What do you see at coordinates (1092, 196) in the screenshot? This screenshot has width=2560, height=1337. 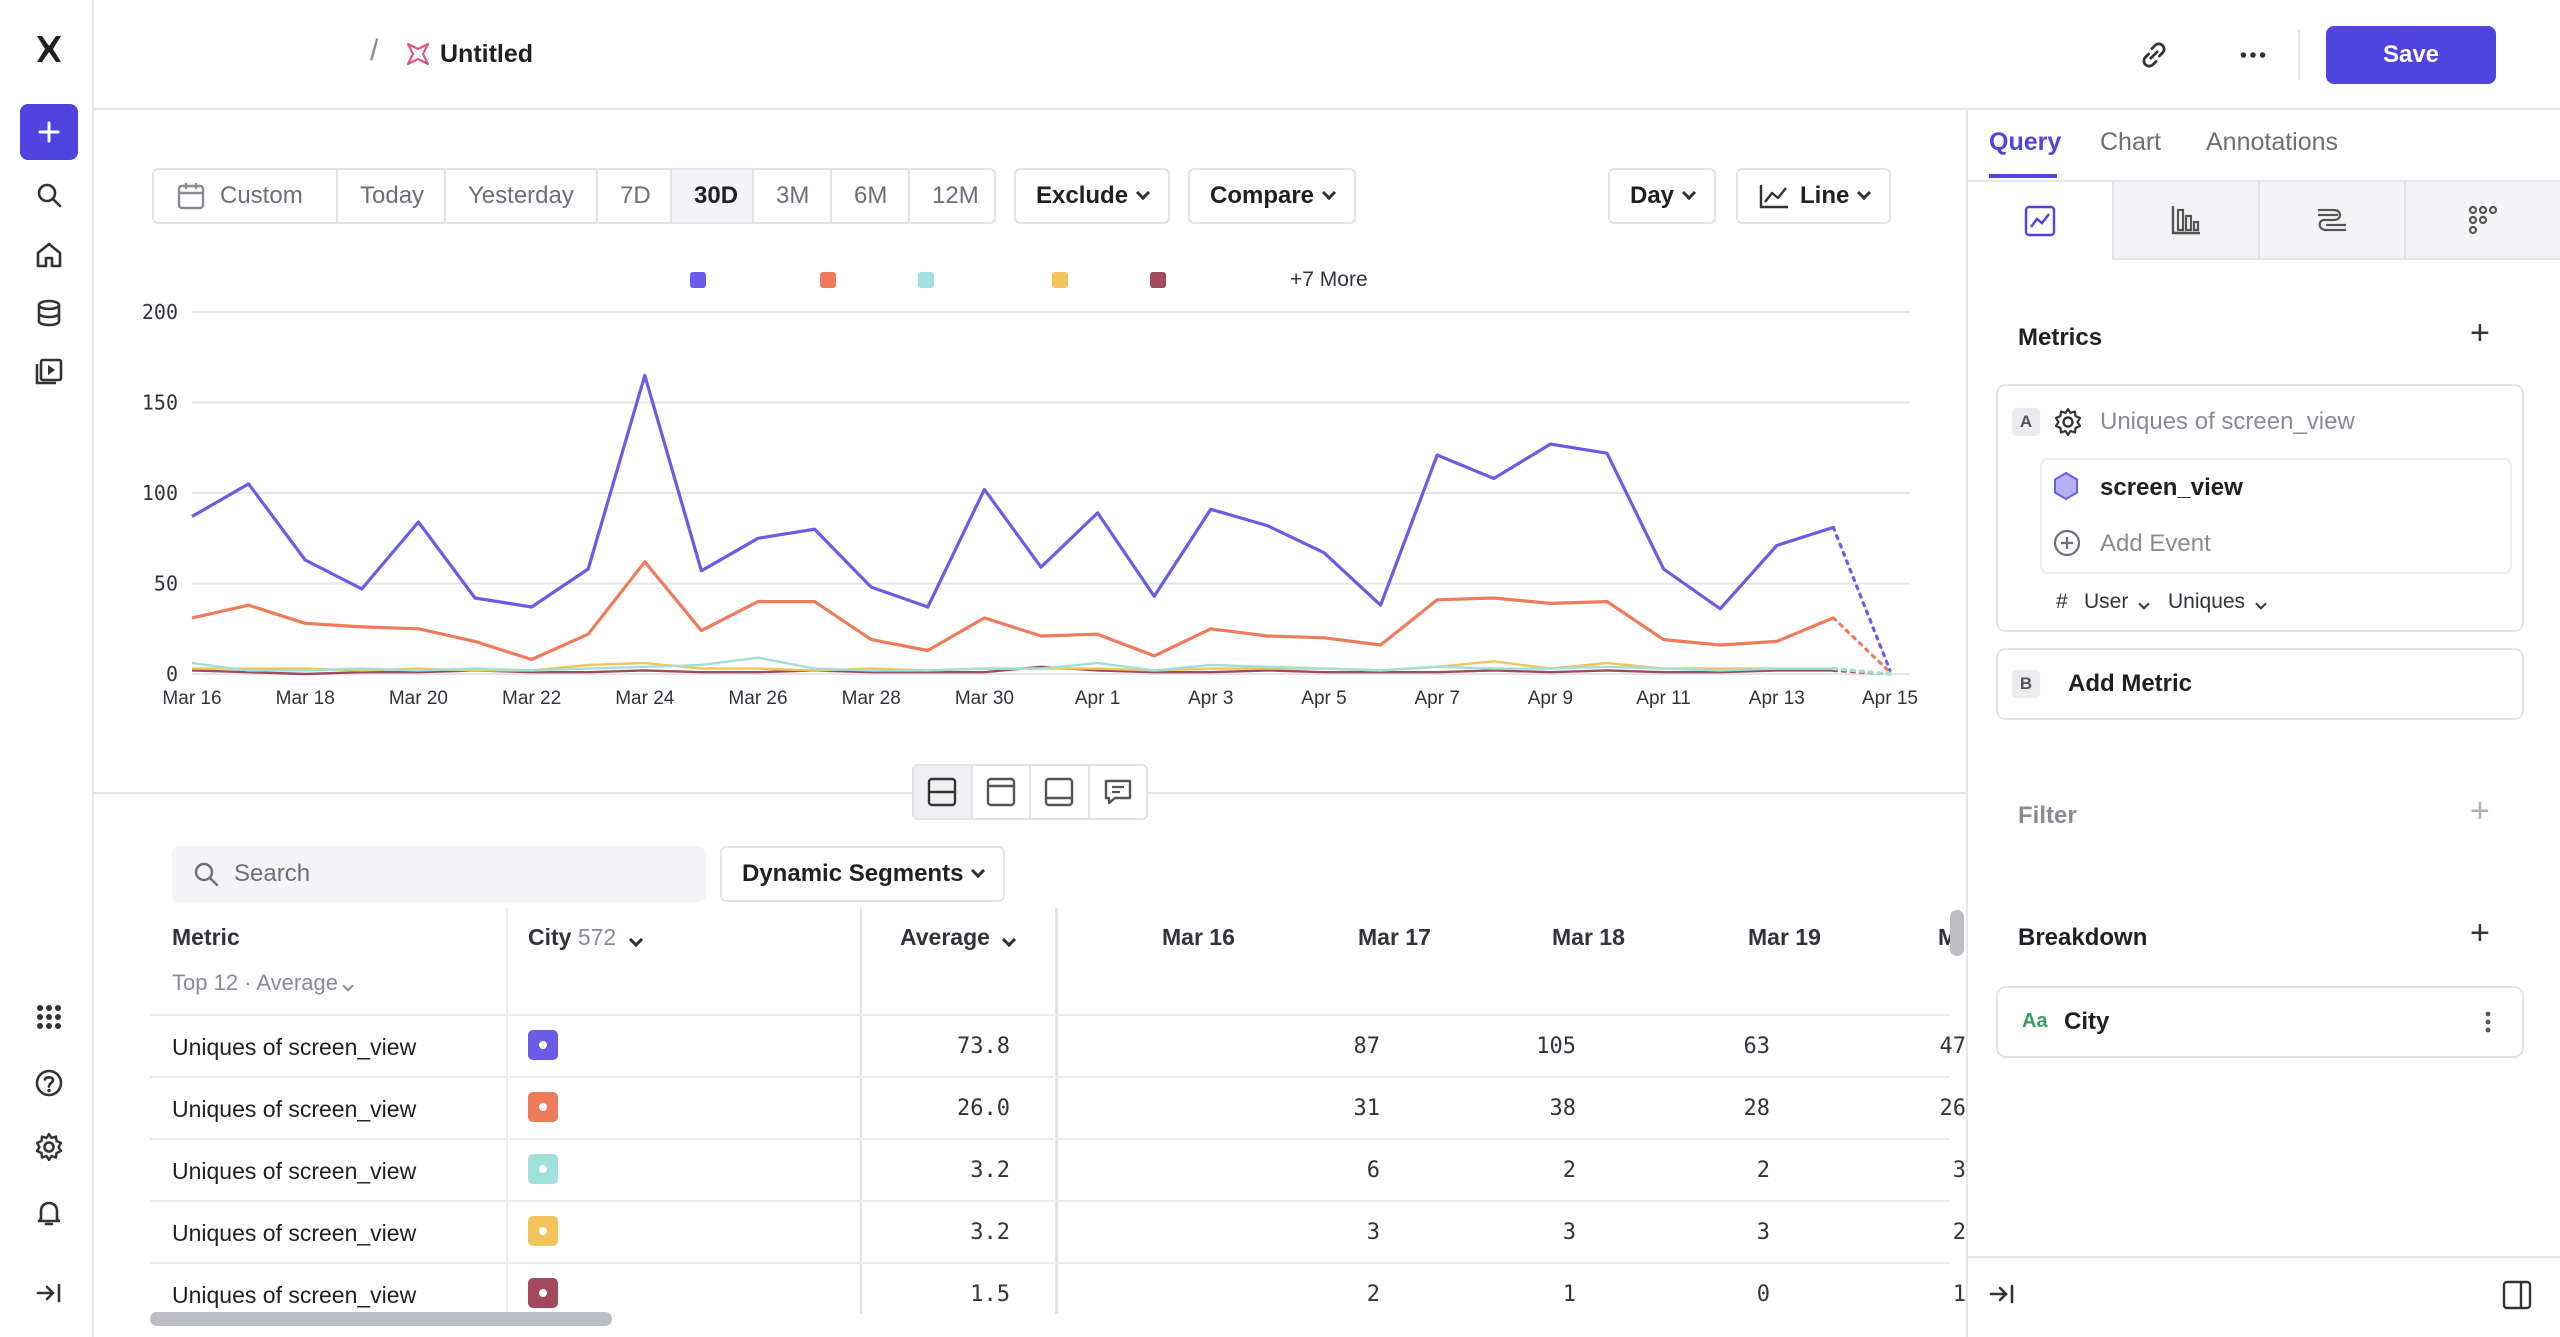 I see `exclude-dropdown: Exclude` at bounding box center [1092, 196].